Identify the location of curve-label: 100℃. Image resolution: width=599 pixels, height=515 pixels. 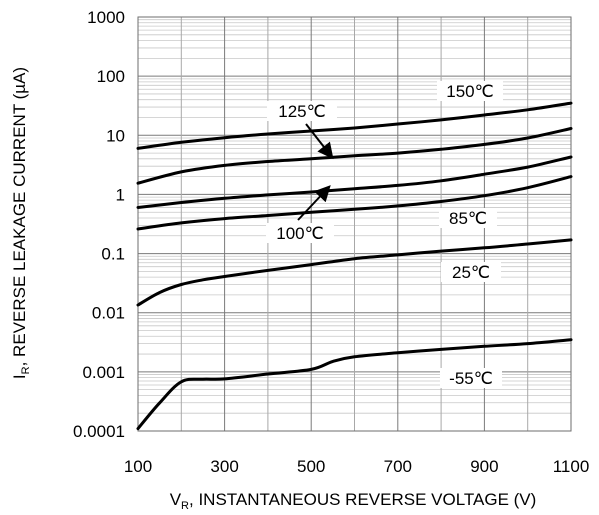
(299, 233).